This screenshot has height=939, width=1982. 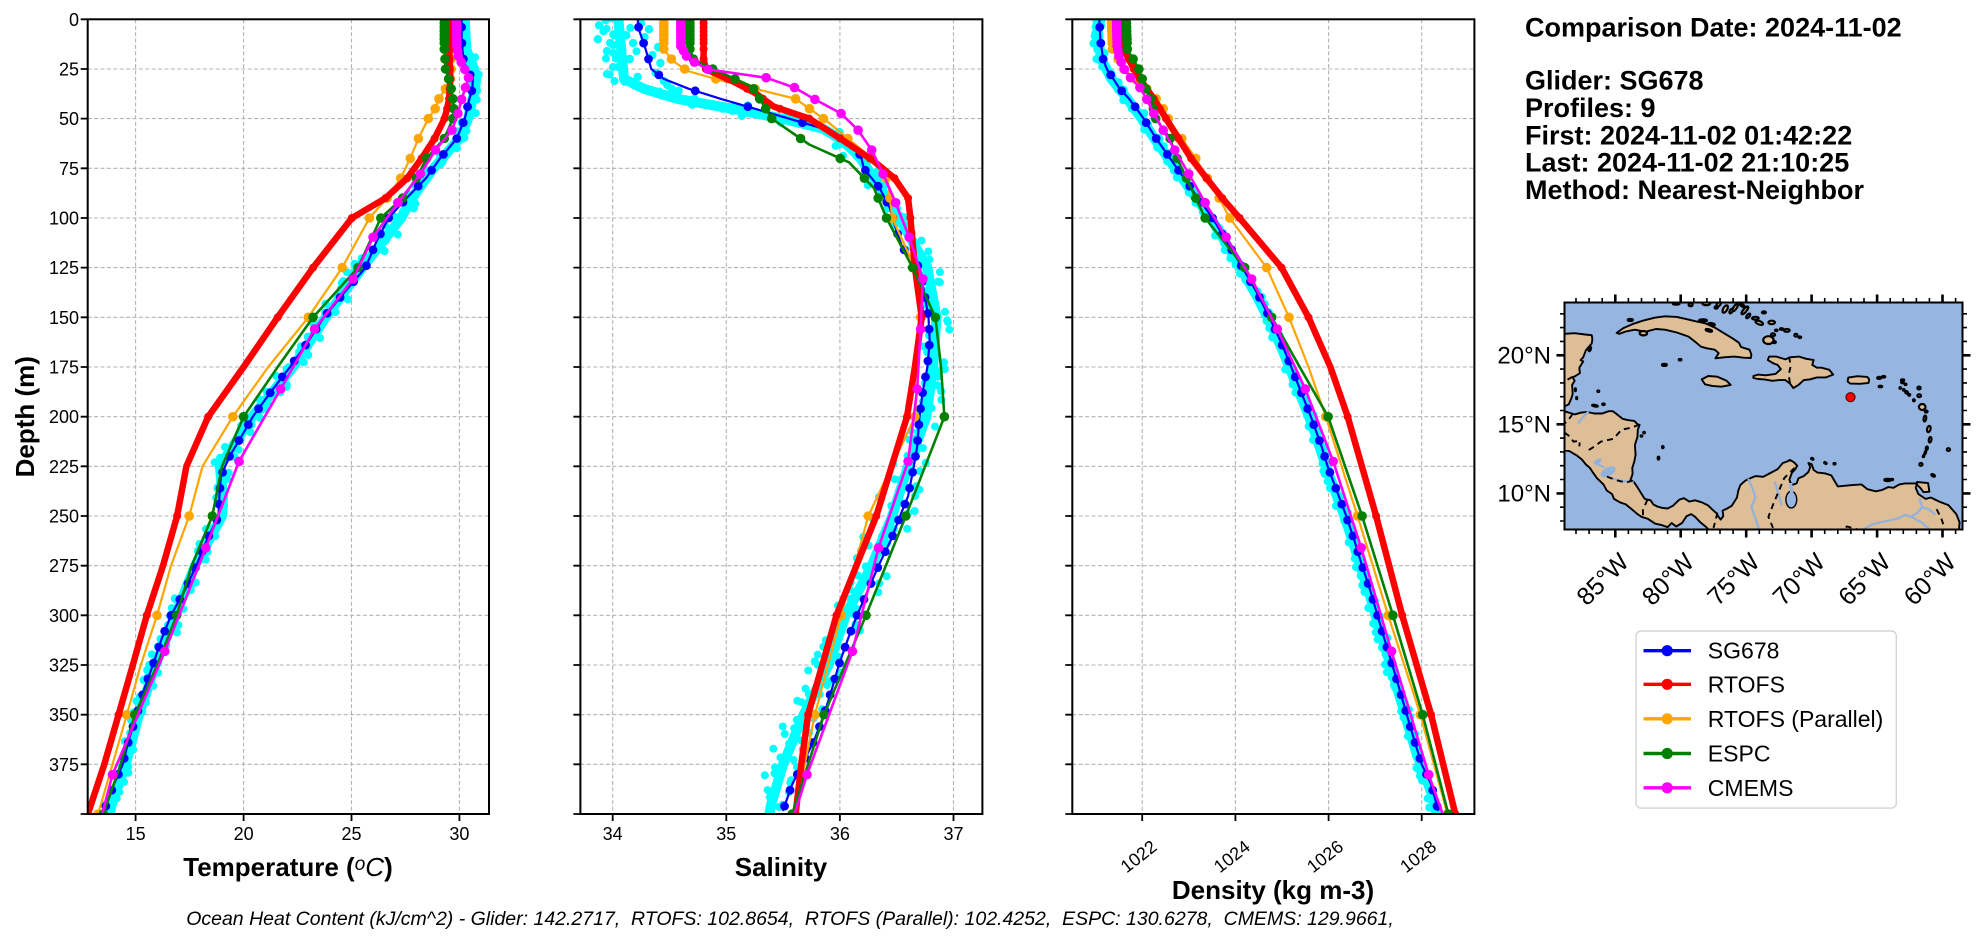 I want to click on svg-text: 15, so click(x=136, y=834).